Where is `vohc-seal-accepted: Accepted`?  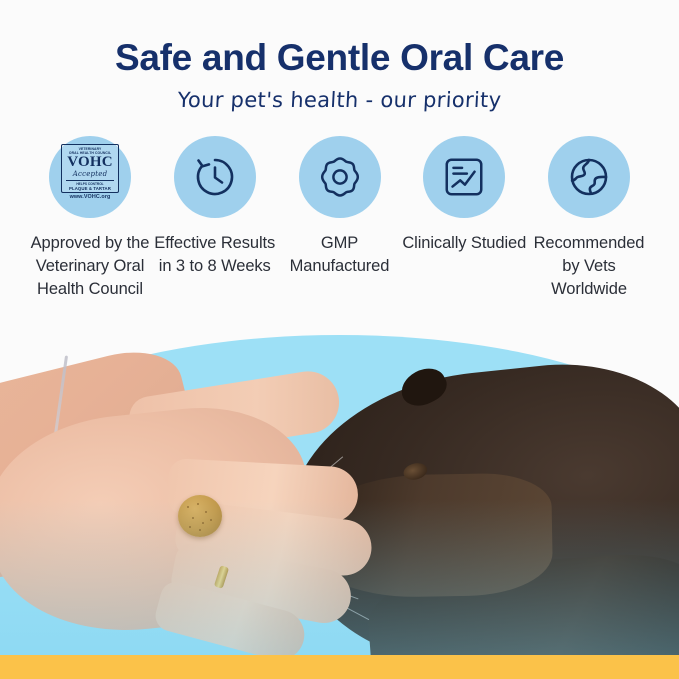 vohc-seal-accepted: Accepted is located at coordinates (90, 174).